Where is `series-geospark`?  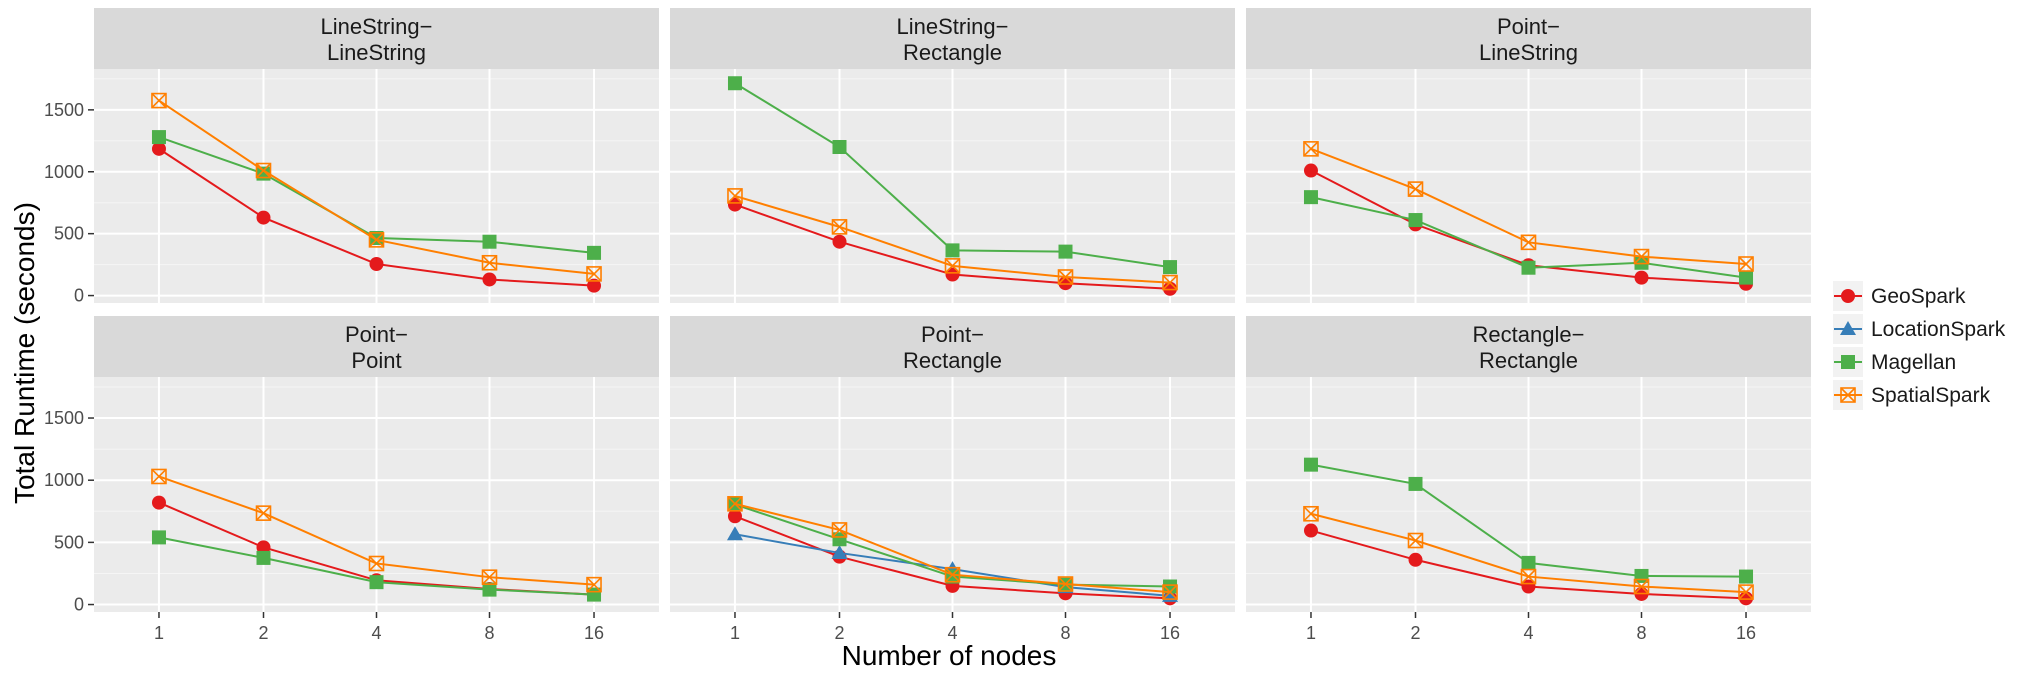
series-geospark is located at coordinates (376, 217).